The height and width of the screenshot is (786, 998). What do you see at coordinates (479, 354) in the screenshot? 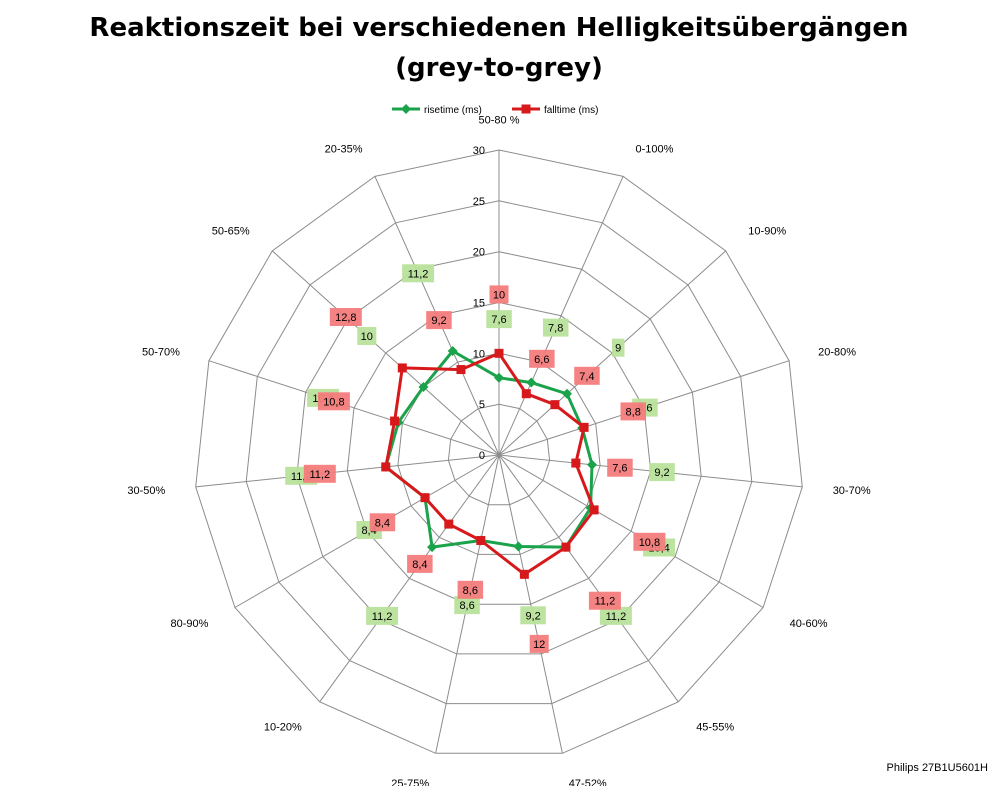
I see `tick-label: 10` at bounding box center [479, 354].